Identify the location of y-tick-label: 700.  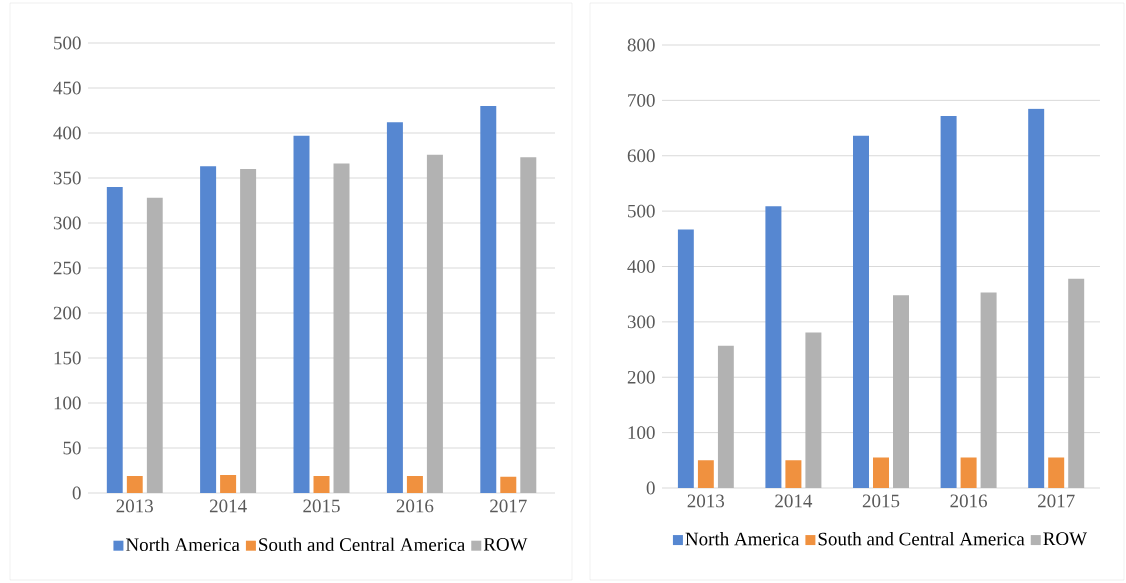
(641, 100).